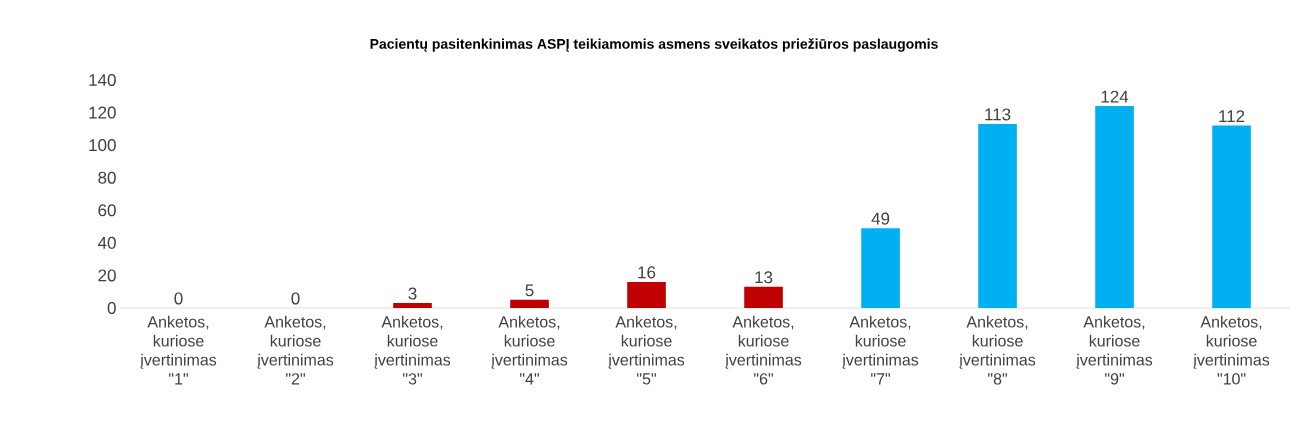  What do you see at coordinates (764, 277) in the screenshot?
I see `data-label: 13` at bounding box center [764, 277].